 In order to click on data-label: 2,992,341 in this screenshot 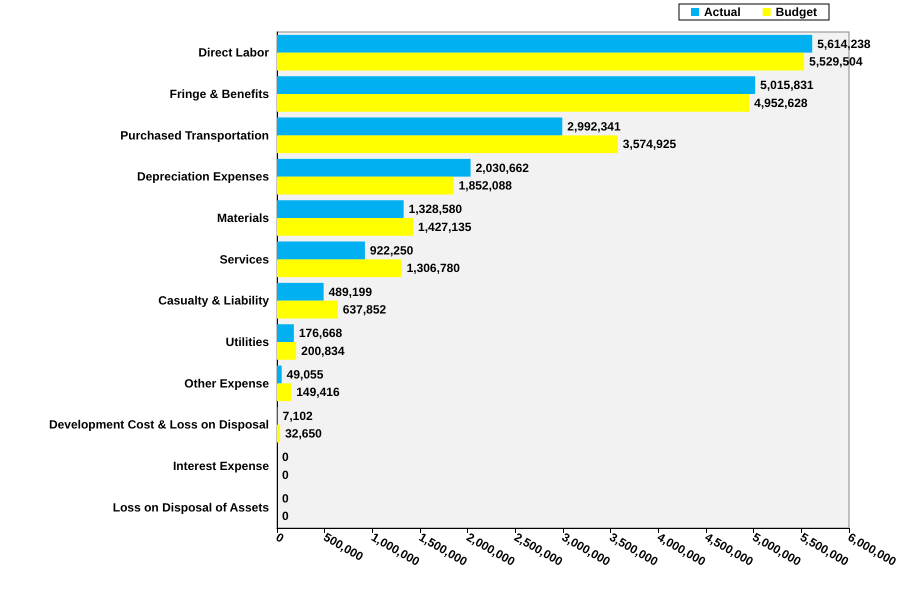, I will do `click(594, 126)`.